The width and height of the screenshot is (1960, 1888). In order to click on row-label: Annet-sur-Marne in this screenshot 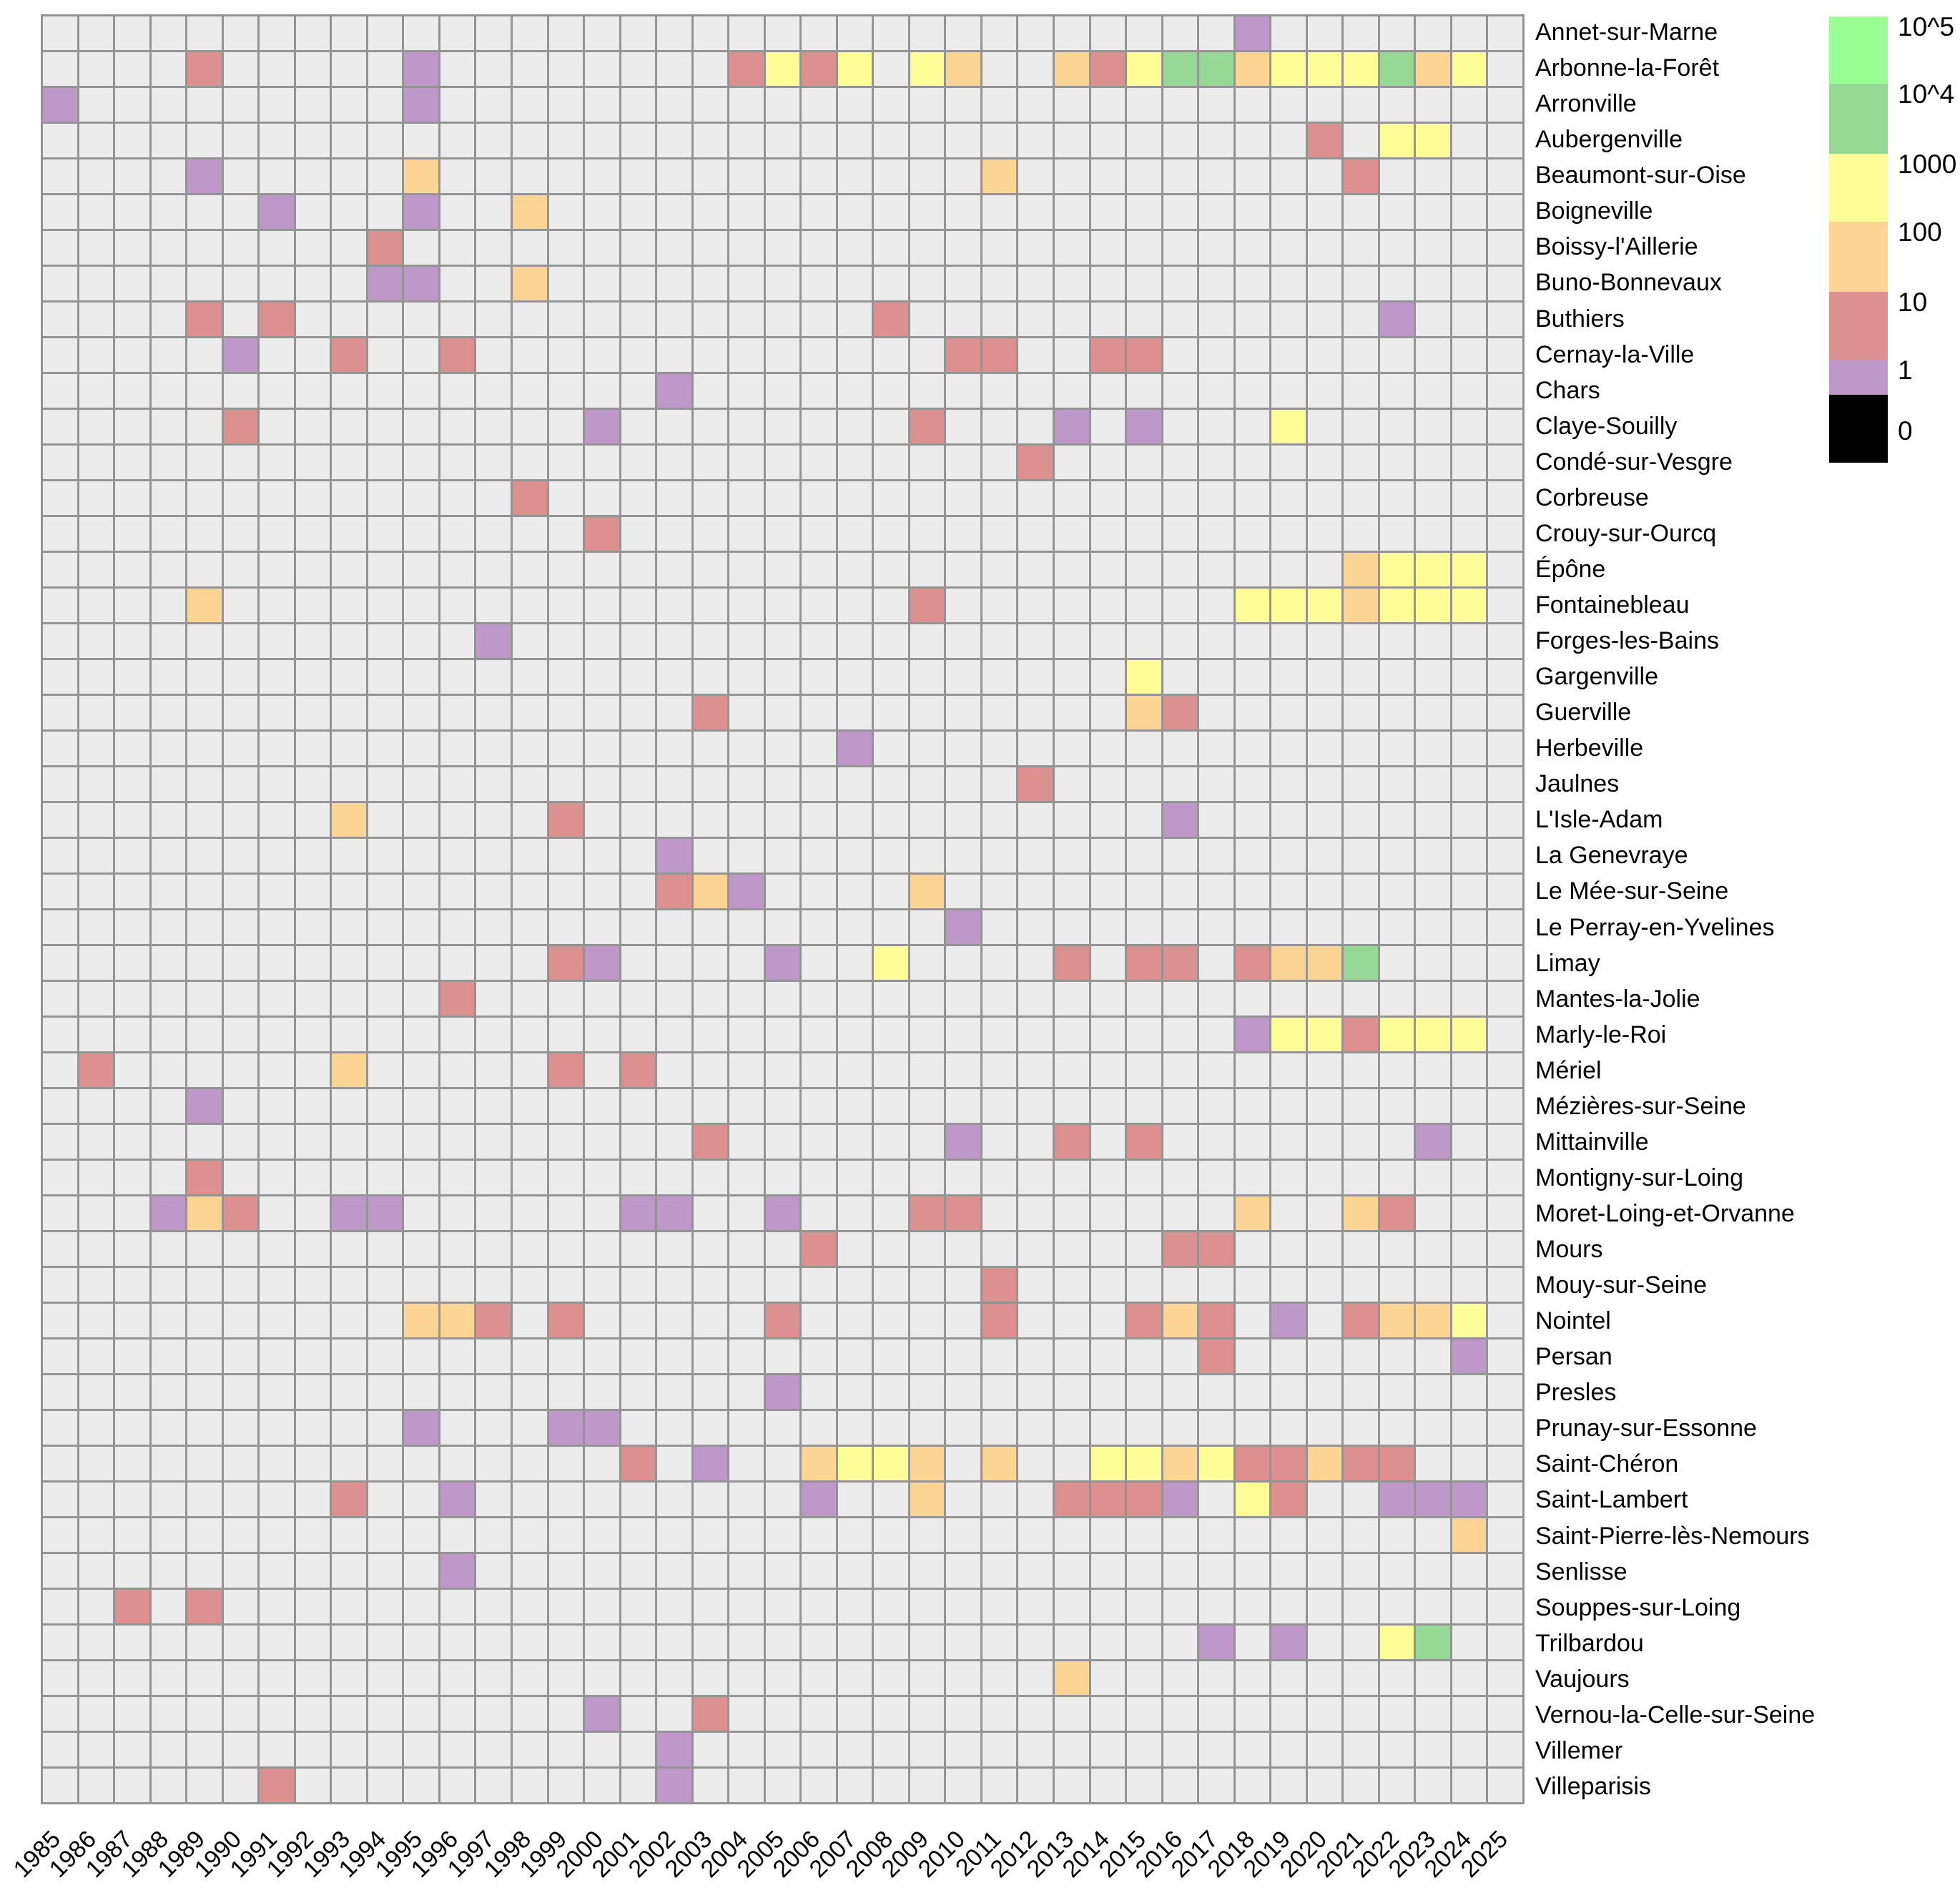, I will do `click(1626, 32)`.